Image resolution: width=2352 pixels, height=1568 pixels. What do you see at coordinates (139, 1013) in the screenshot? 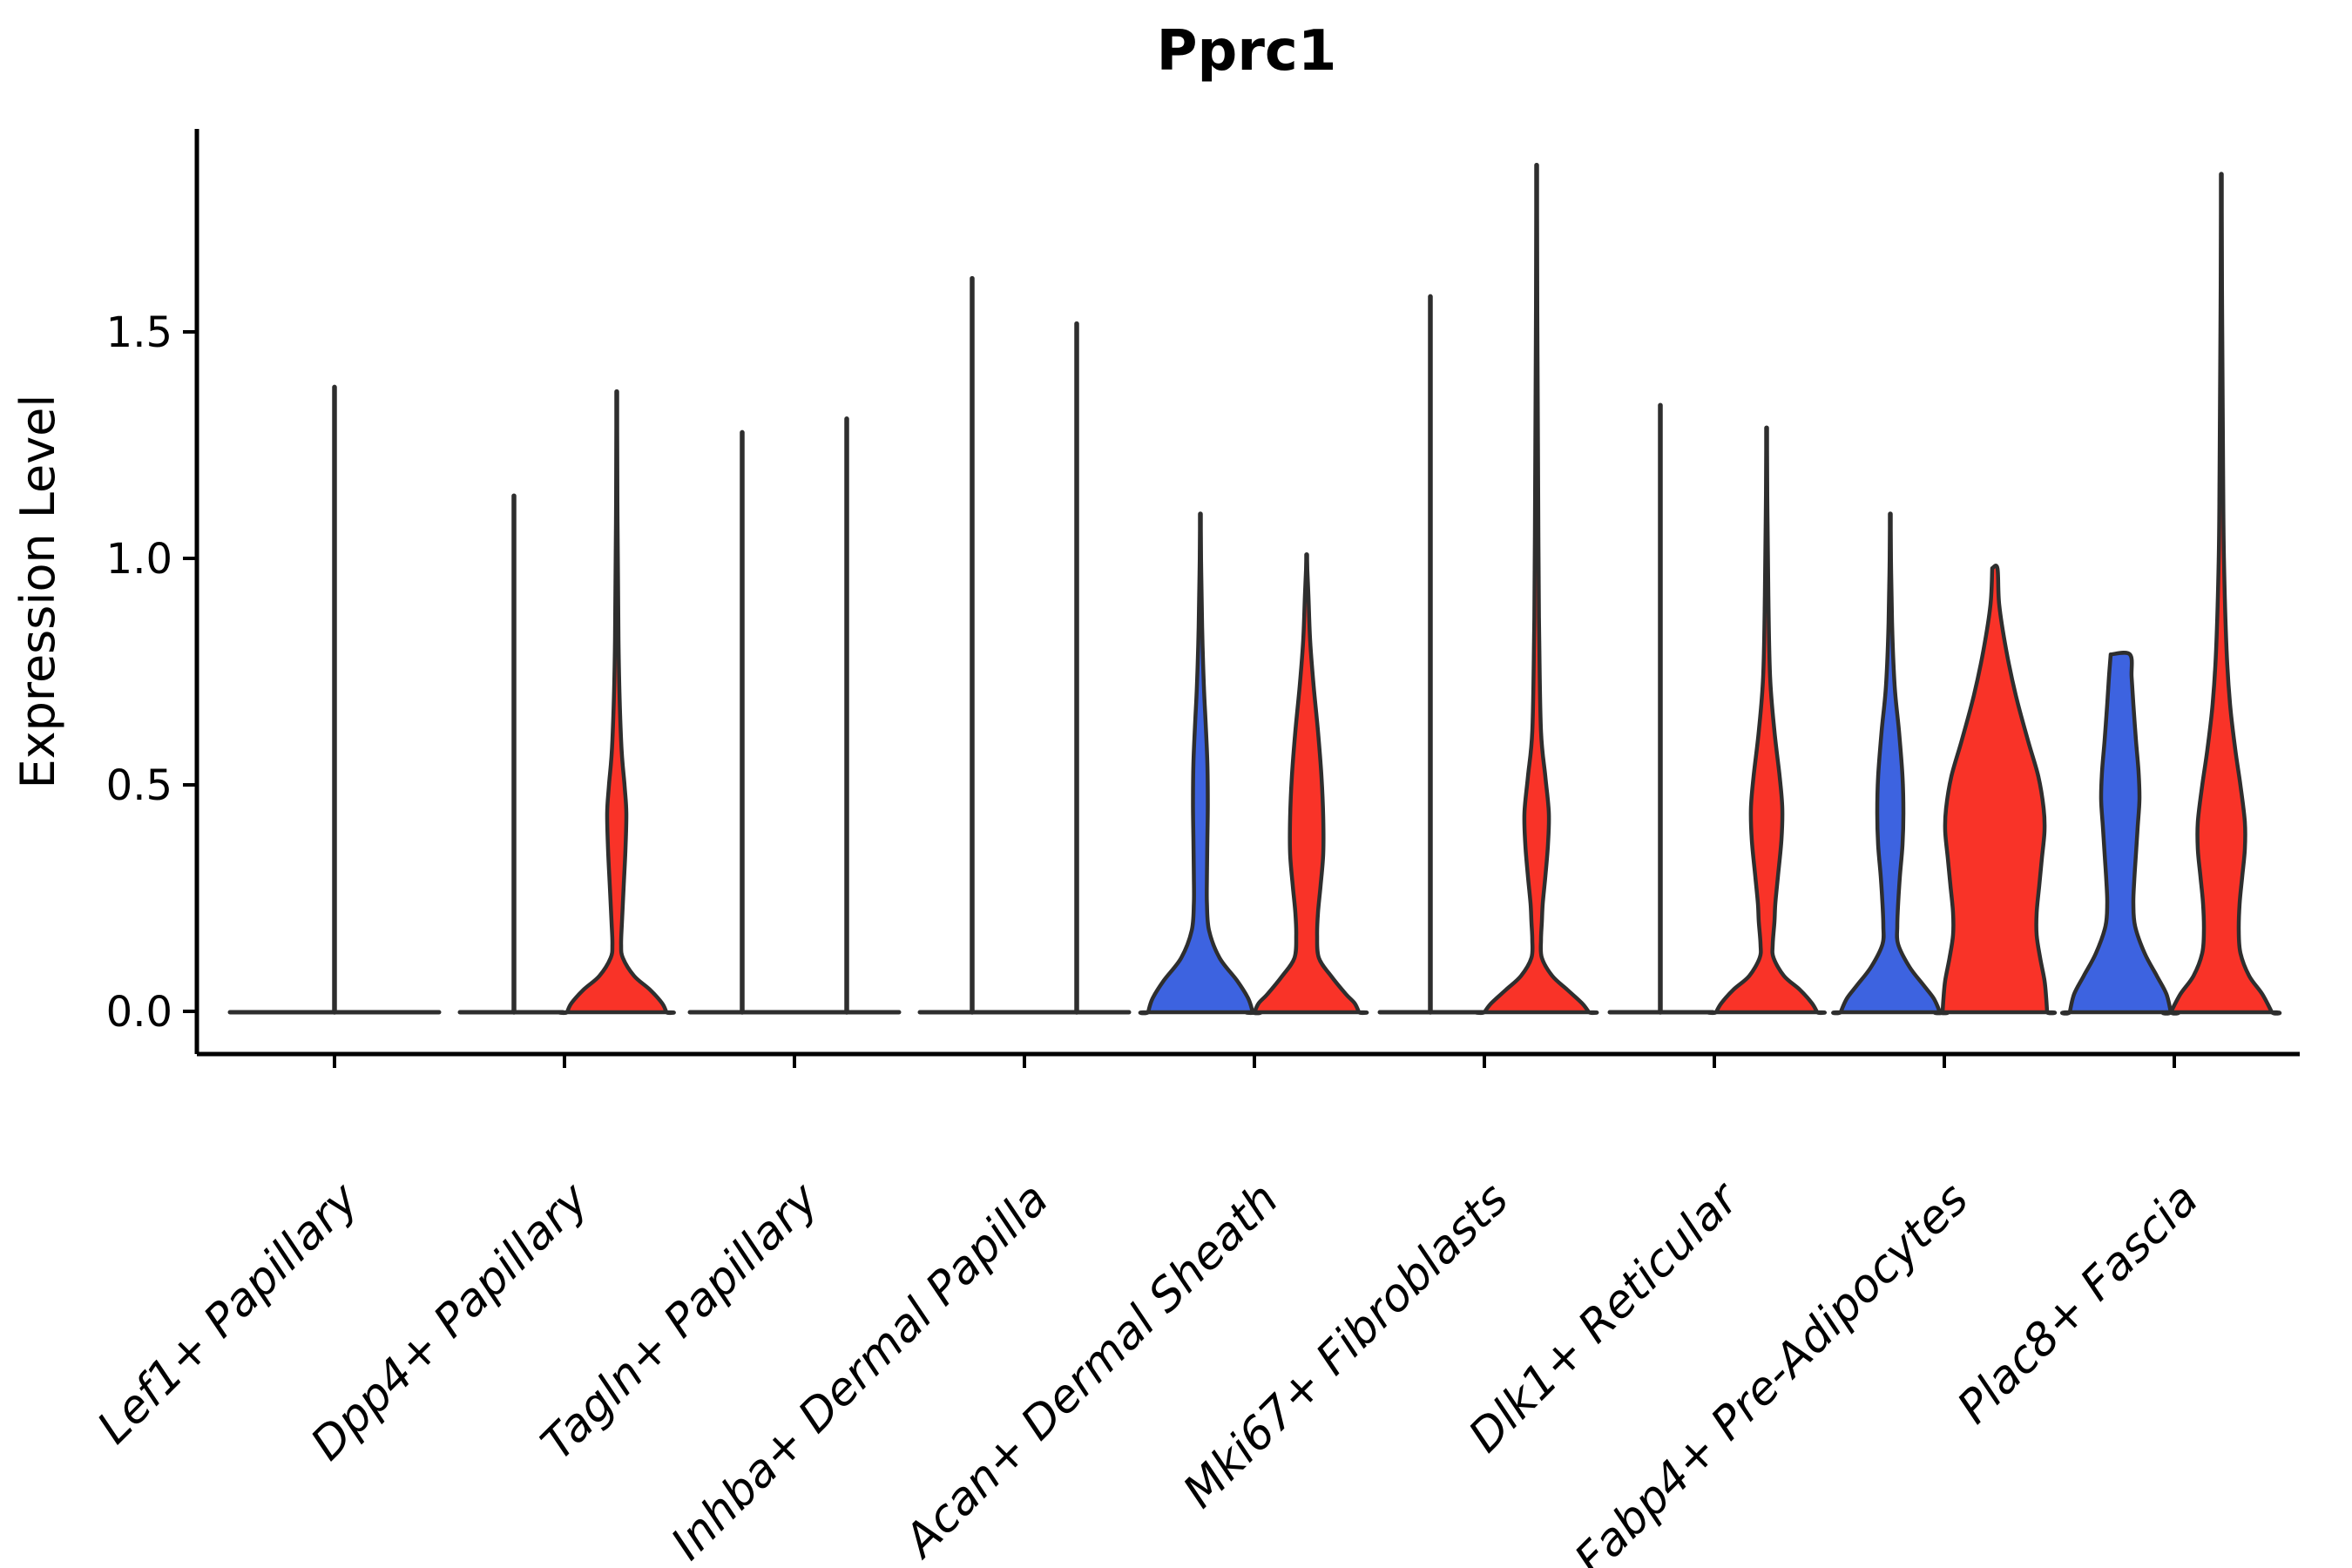
I see `y-tick-label-0: 0.0` at bounding box center [139, 1013].